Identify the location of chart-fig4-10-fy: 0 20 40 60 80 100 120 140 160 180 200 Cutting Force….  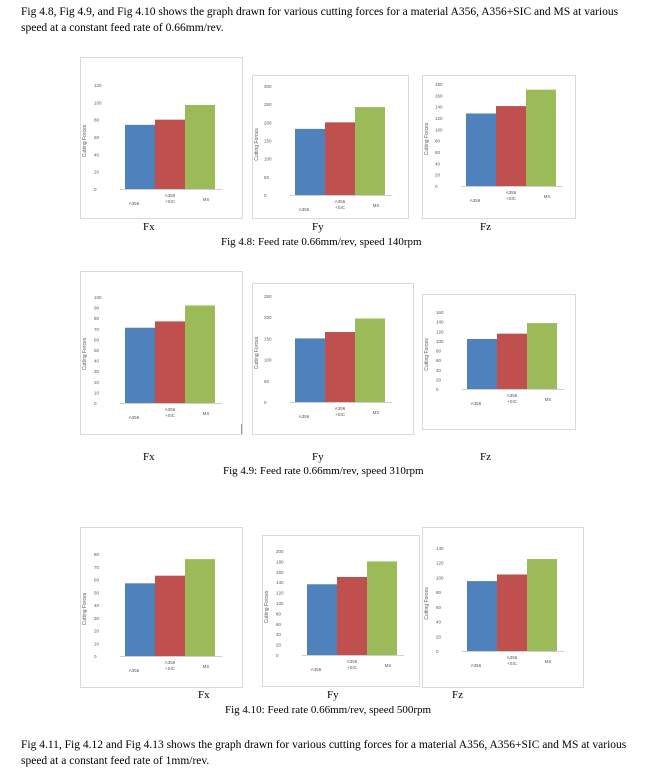
(341, 611).